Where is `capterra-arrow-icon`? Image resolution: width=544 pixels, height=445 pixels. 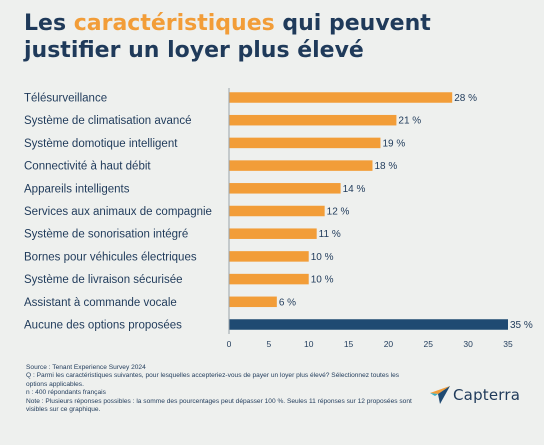
capterra-arrow-icon is located at coordinates (440, 395).